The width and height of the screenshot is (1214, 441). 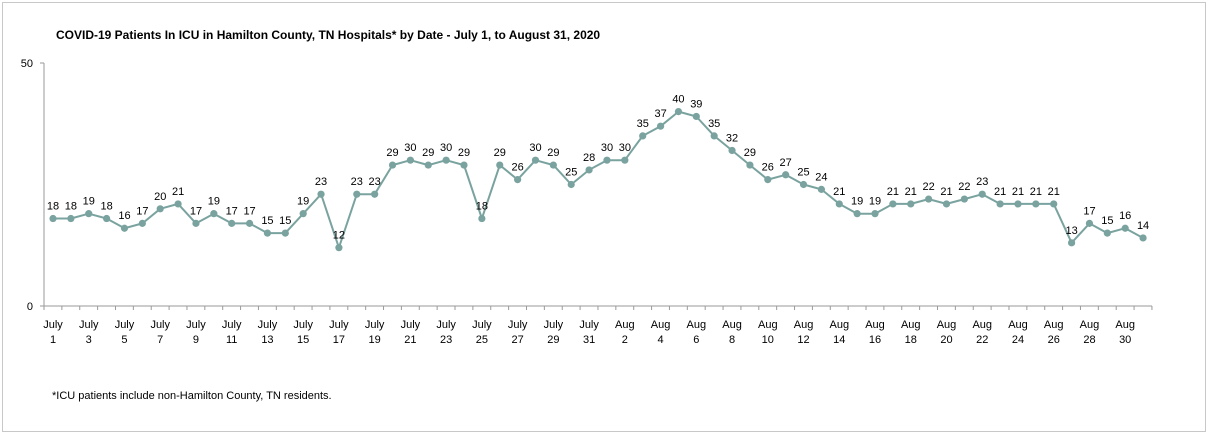 I want to click on x-tick-label-day: 18, so click(x=911, y=340).